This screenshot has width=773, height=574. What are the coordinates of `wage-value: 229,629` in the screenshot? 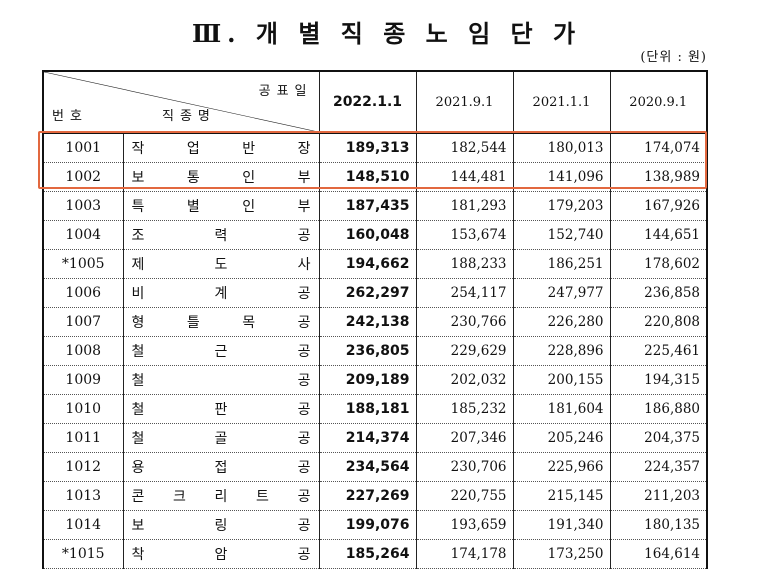 It's located at (464, 351).